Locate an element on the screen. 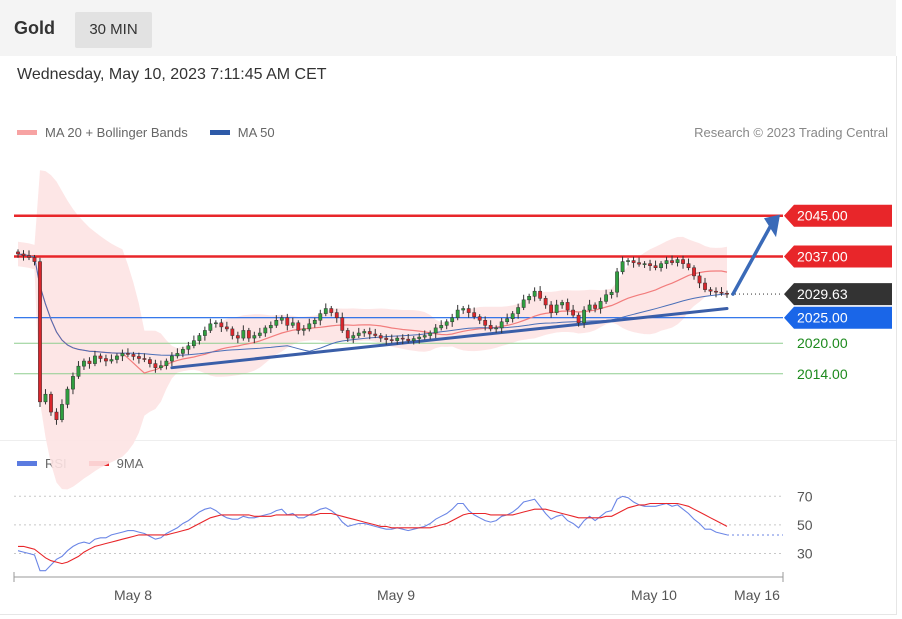 This screenshot has width=902, height=619. level-tag-bg-2025.00 is located at coordinates (838, 317).